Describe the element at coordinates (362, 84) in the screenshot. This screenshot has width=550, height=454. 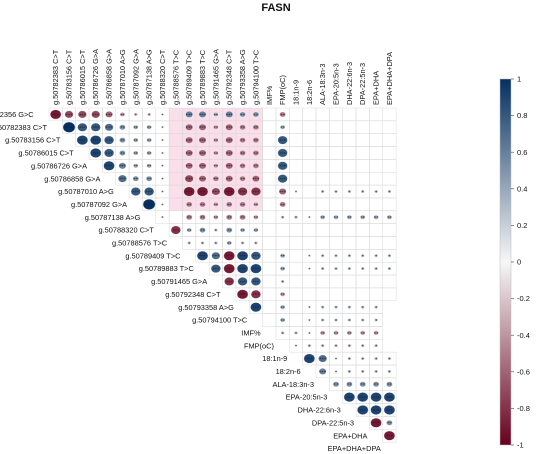
I see `column-label: DPA-22:5n-3` at that location.